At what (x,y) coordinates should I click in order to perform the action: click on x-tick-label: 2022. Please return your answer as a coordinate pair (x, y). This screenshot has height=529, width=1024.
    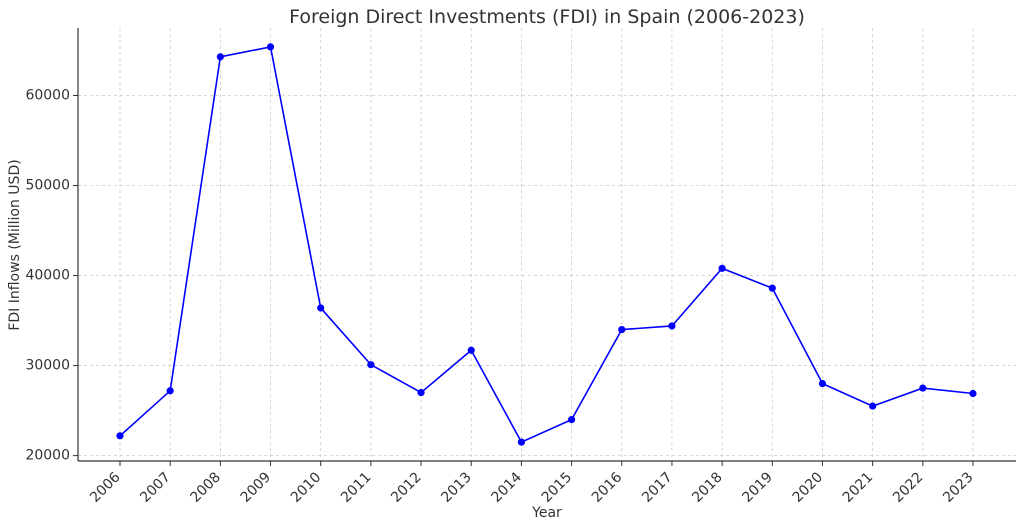
    Looking at the image, I should click on (908, 487).